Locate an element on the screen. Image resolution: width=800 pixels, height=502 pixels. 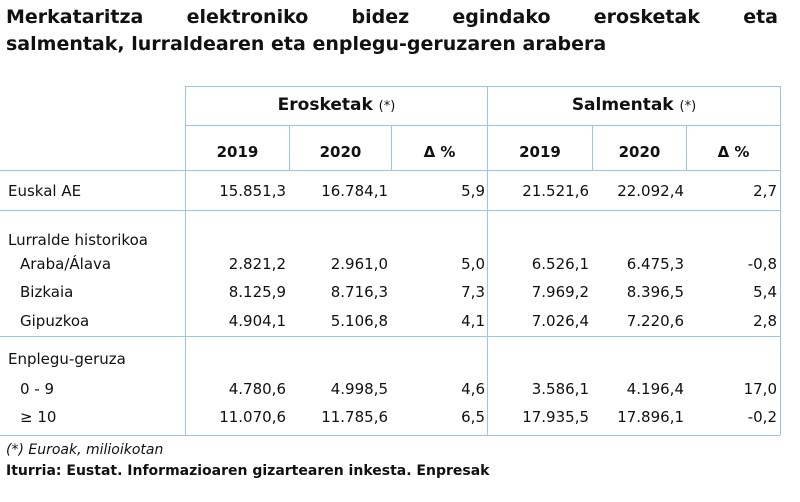
cell: 4,1 is located at coordinates (473, 321).